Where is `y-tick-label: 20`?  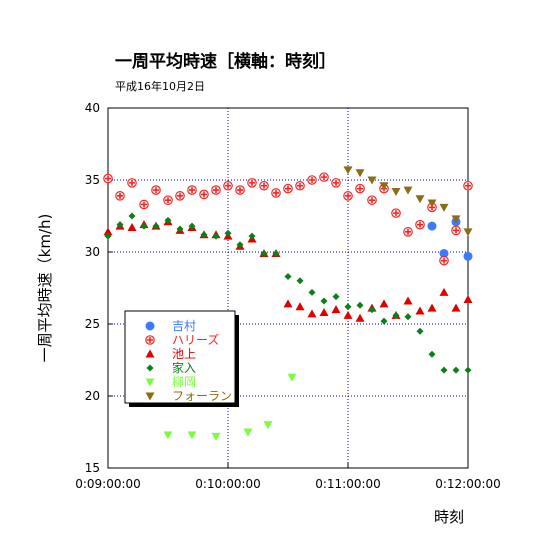
y-tick-label: 20 is located at coordinates (92, 396).